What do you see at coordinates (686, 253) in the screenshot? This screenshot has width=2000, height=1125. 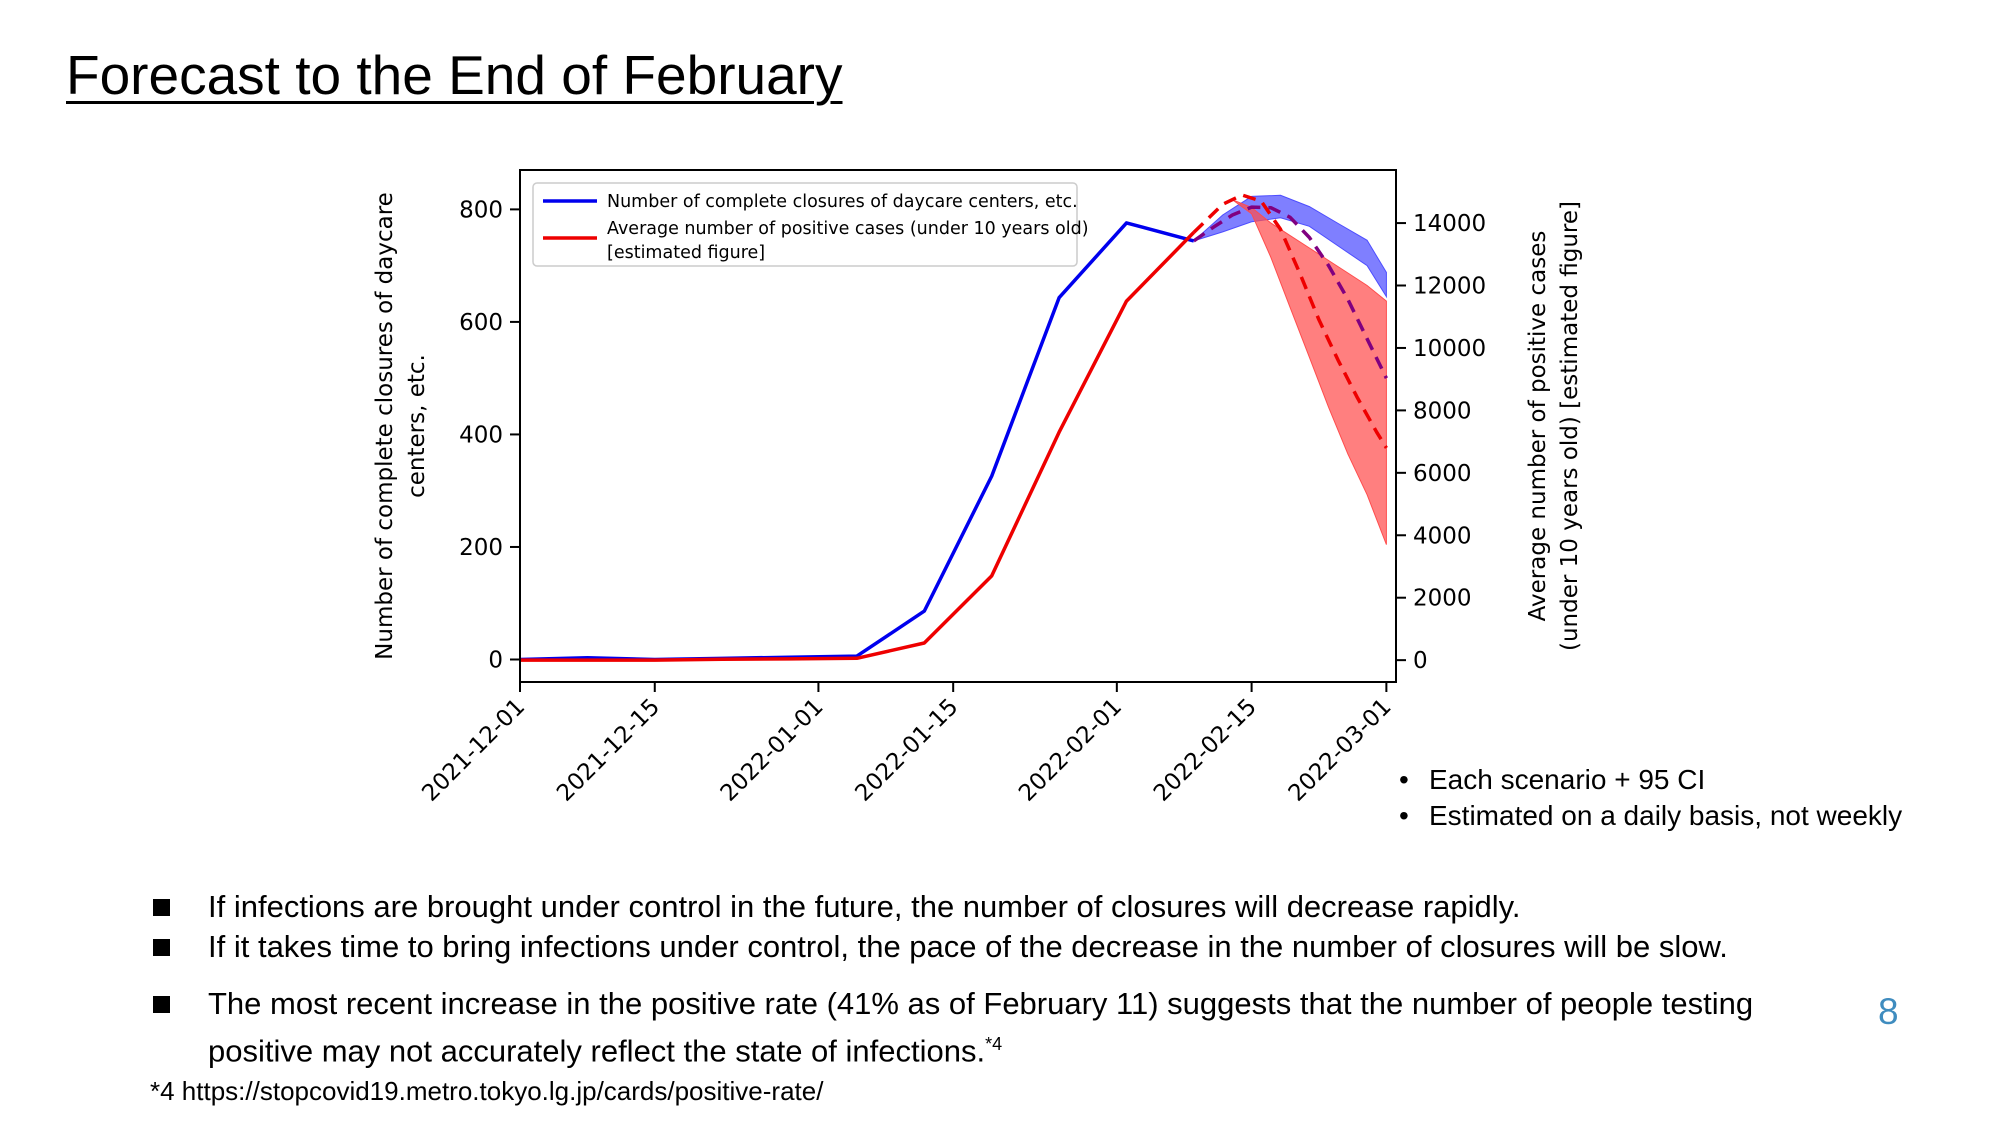 I see `legend-label-positive-line2: [estimated figure]` at bounding box center [686, 253].